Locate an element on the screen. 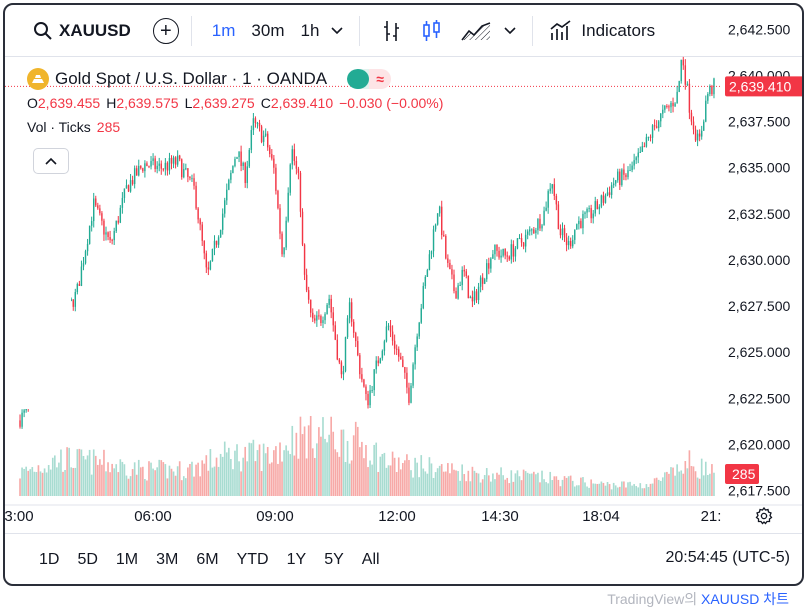  range-3m: 3M is located at coordinates (167, 559).